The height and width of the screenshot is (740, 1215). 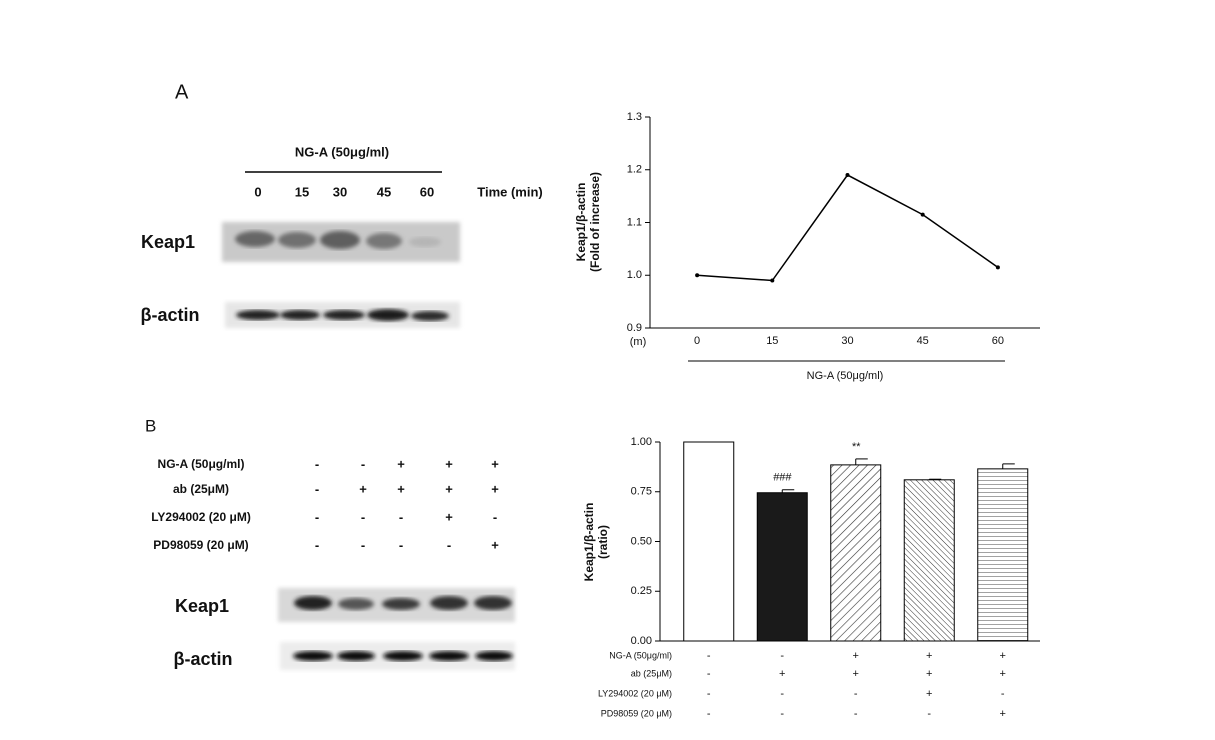 I want to click on y-axis-label: (ratio), so click(x=603, y=542).